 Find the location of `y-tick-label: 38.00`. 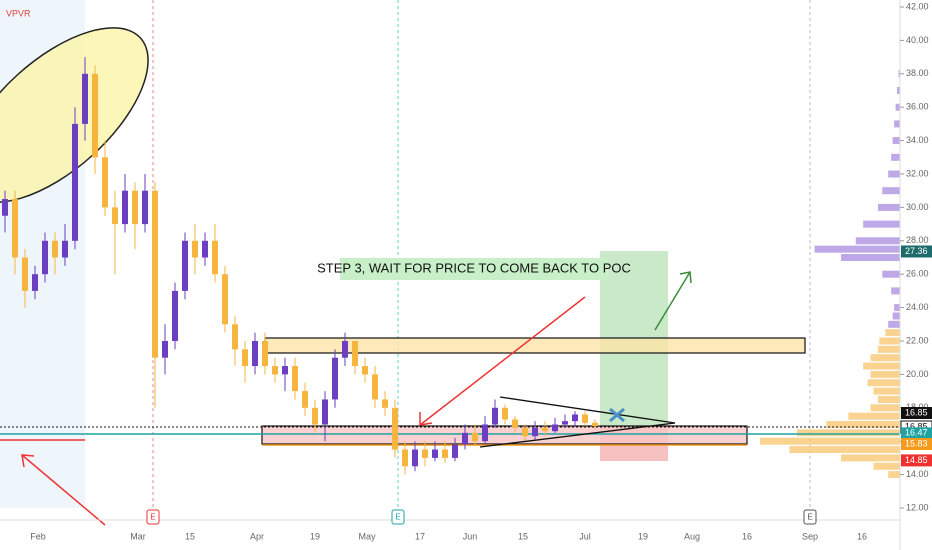

y-tick-label: 38.00 is located at coordinates (917, 73).